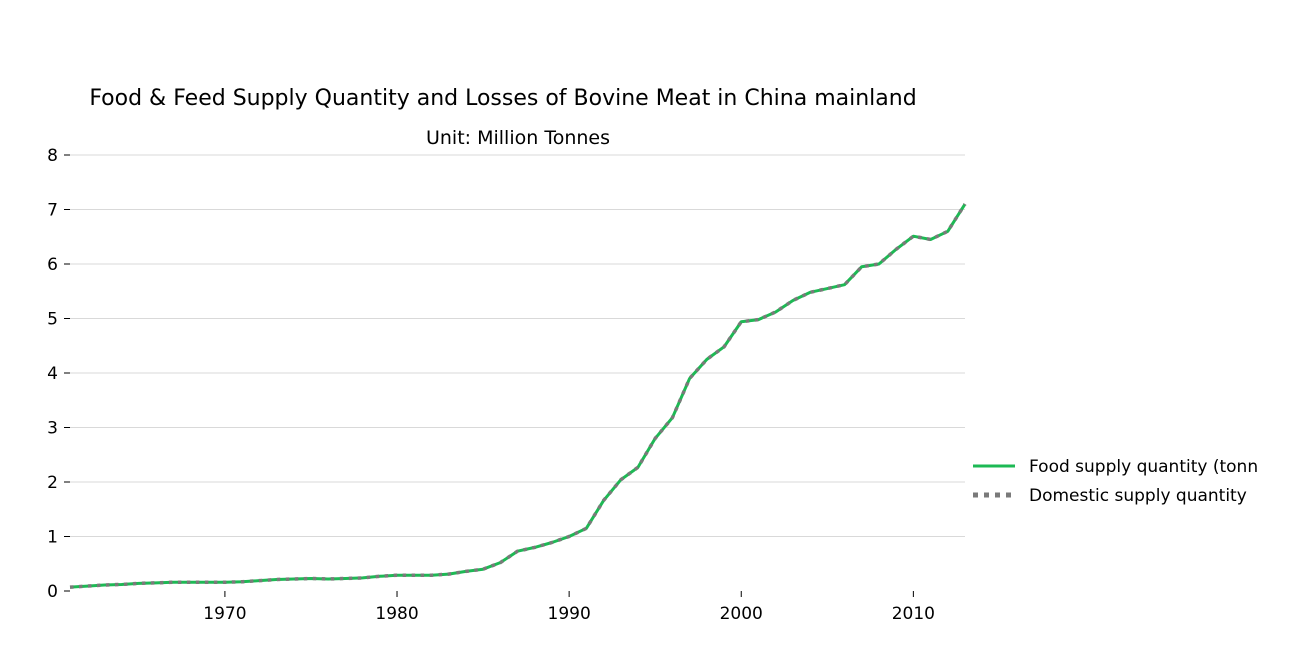 This screenshot has height=662, width=1296. Describe the element at coordinates (1138, 496) in the screenshot. I see `legend-label-2: Domestic supply quantity` at that location.